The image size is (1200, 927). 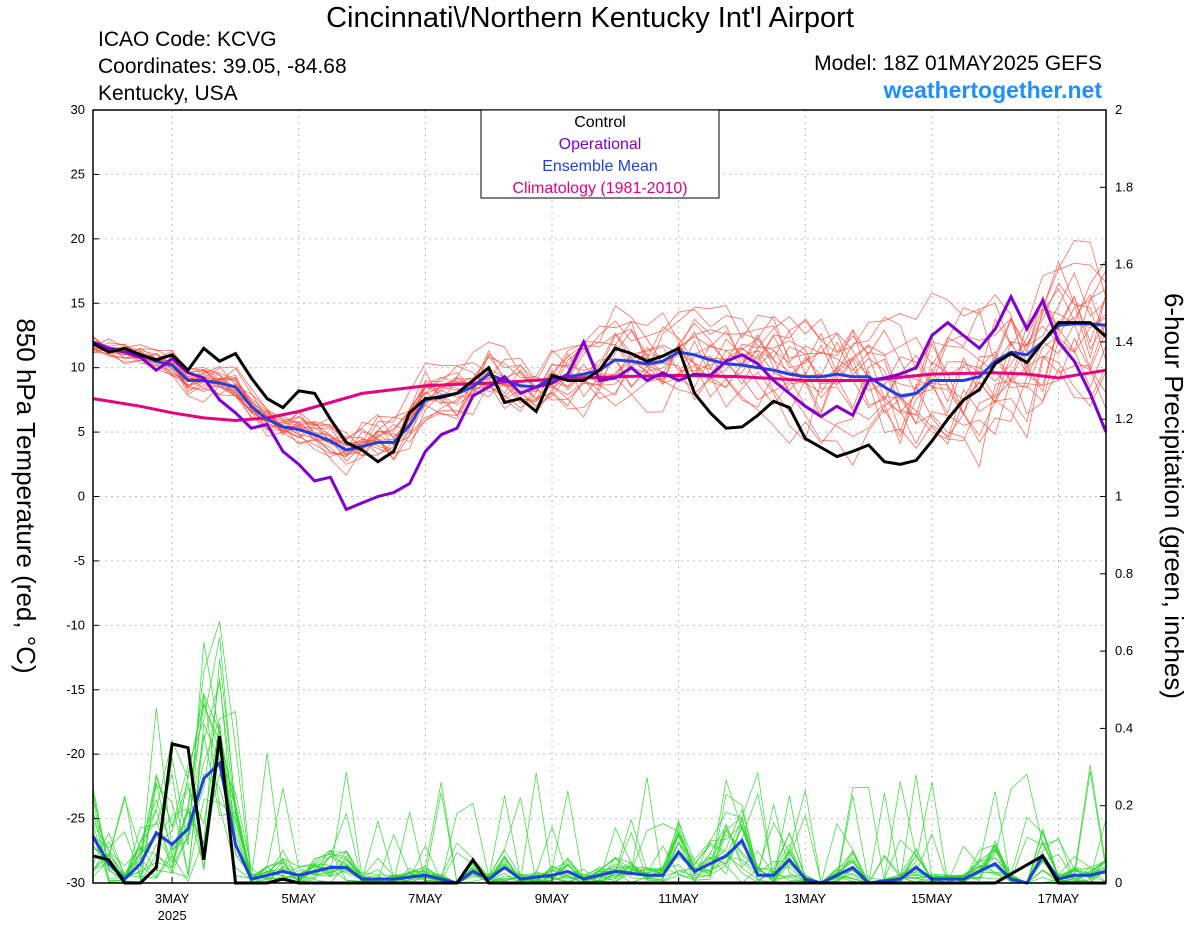 I want to click on site-link: weathertogether.net, so click(x=992, y=90).